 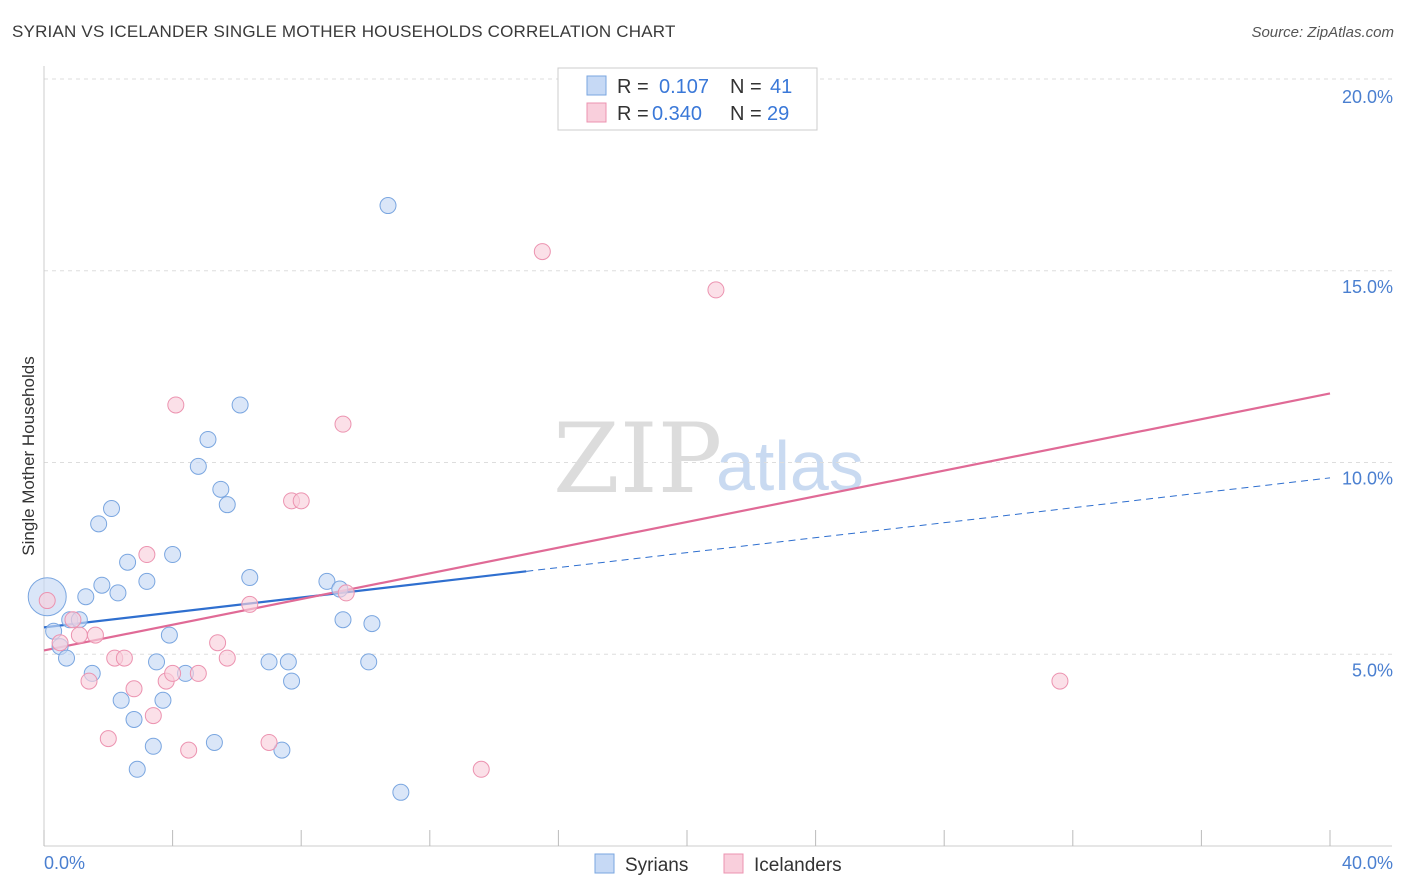 What do you see at coordinates (1367, 863) in the screenshot?
I see `x-tick-label-max: 40.0%` at bounding box center [1367, 863].